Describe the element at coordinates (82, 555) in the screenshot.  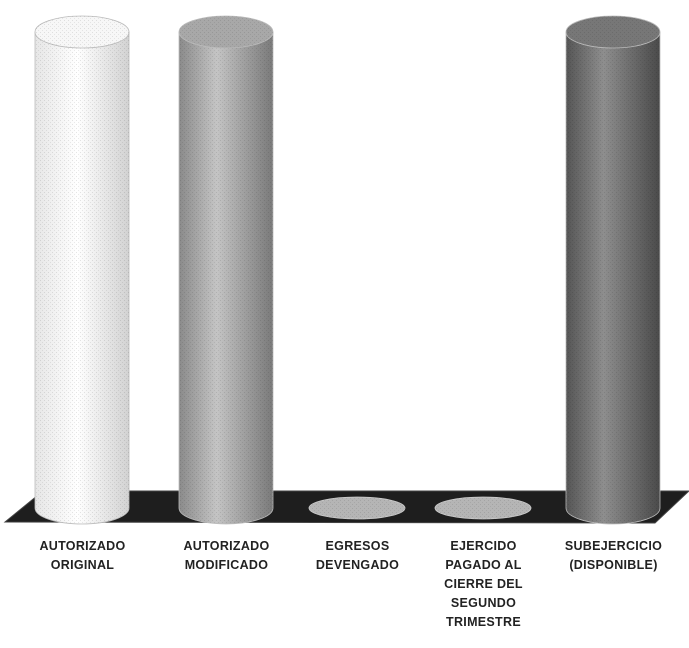
I see `category-label-0: AUTORIZADO ORIGINAL` at that location.